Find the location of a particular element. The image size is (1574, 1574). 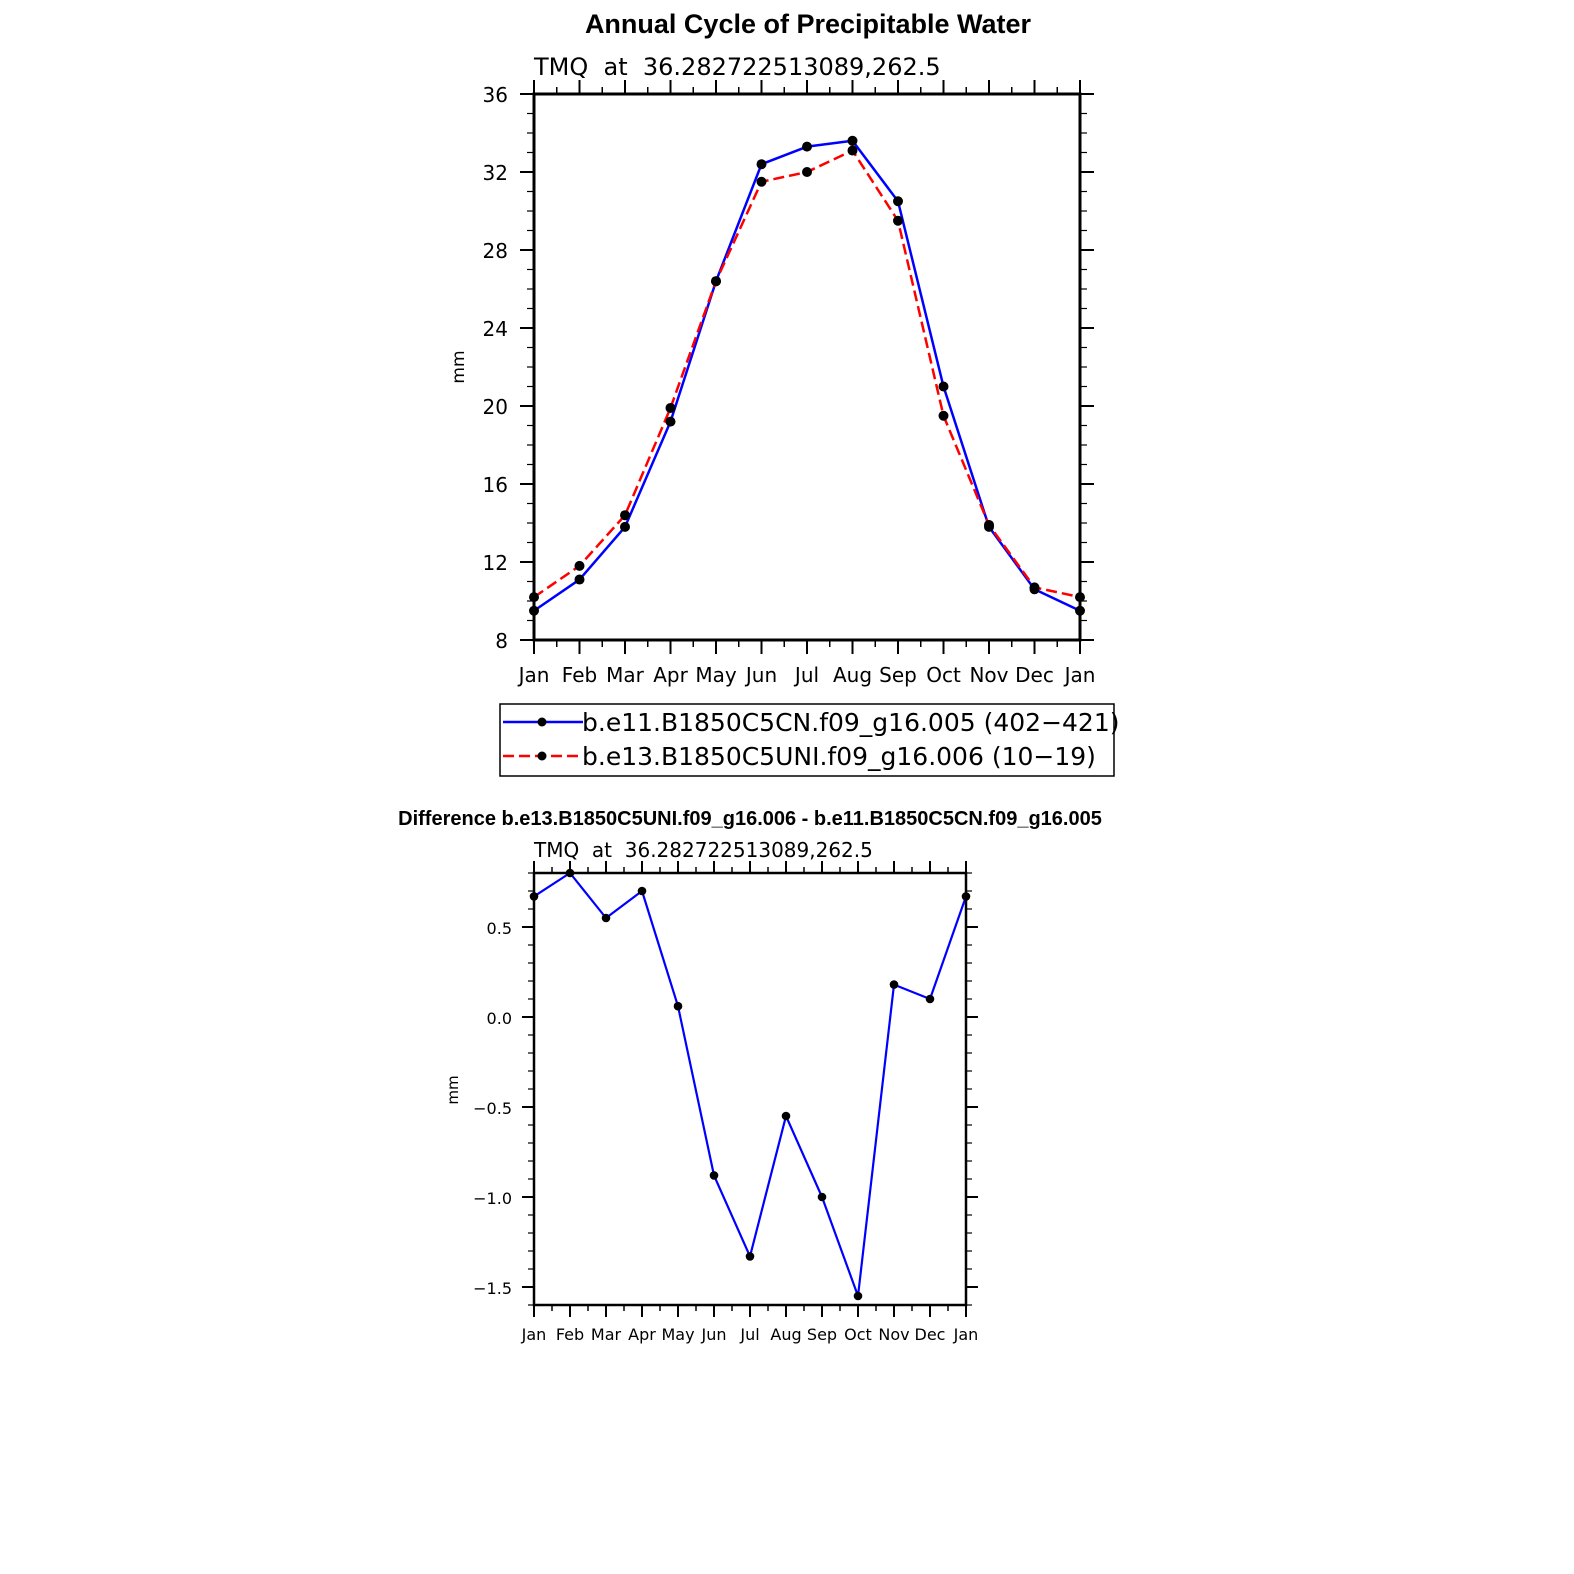

y-tick-label: 16 is located at coordinates (495, 485).